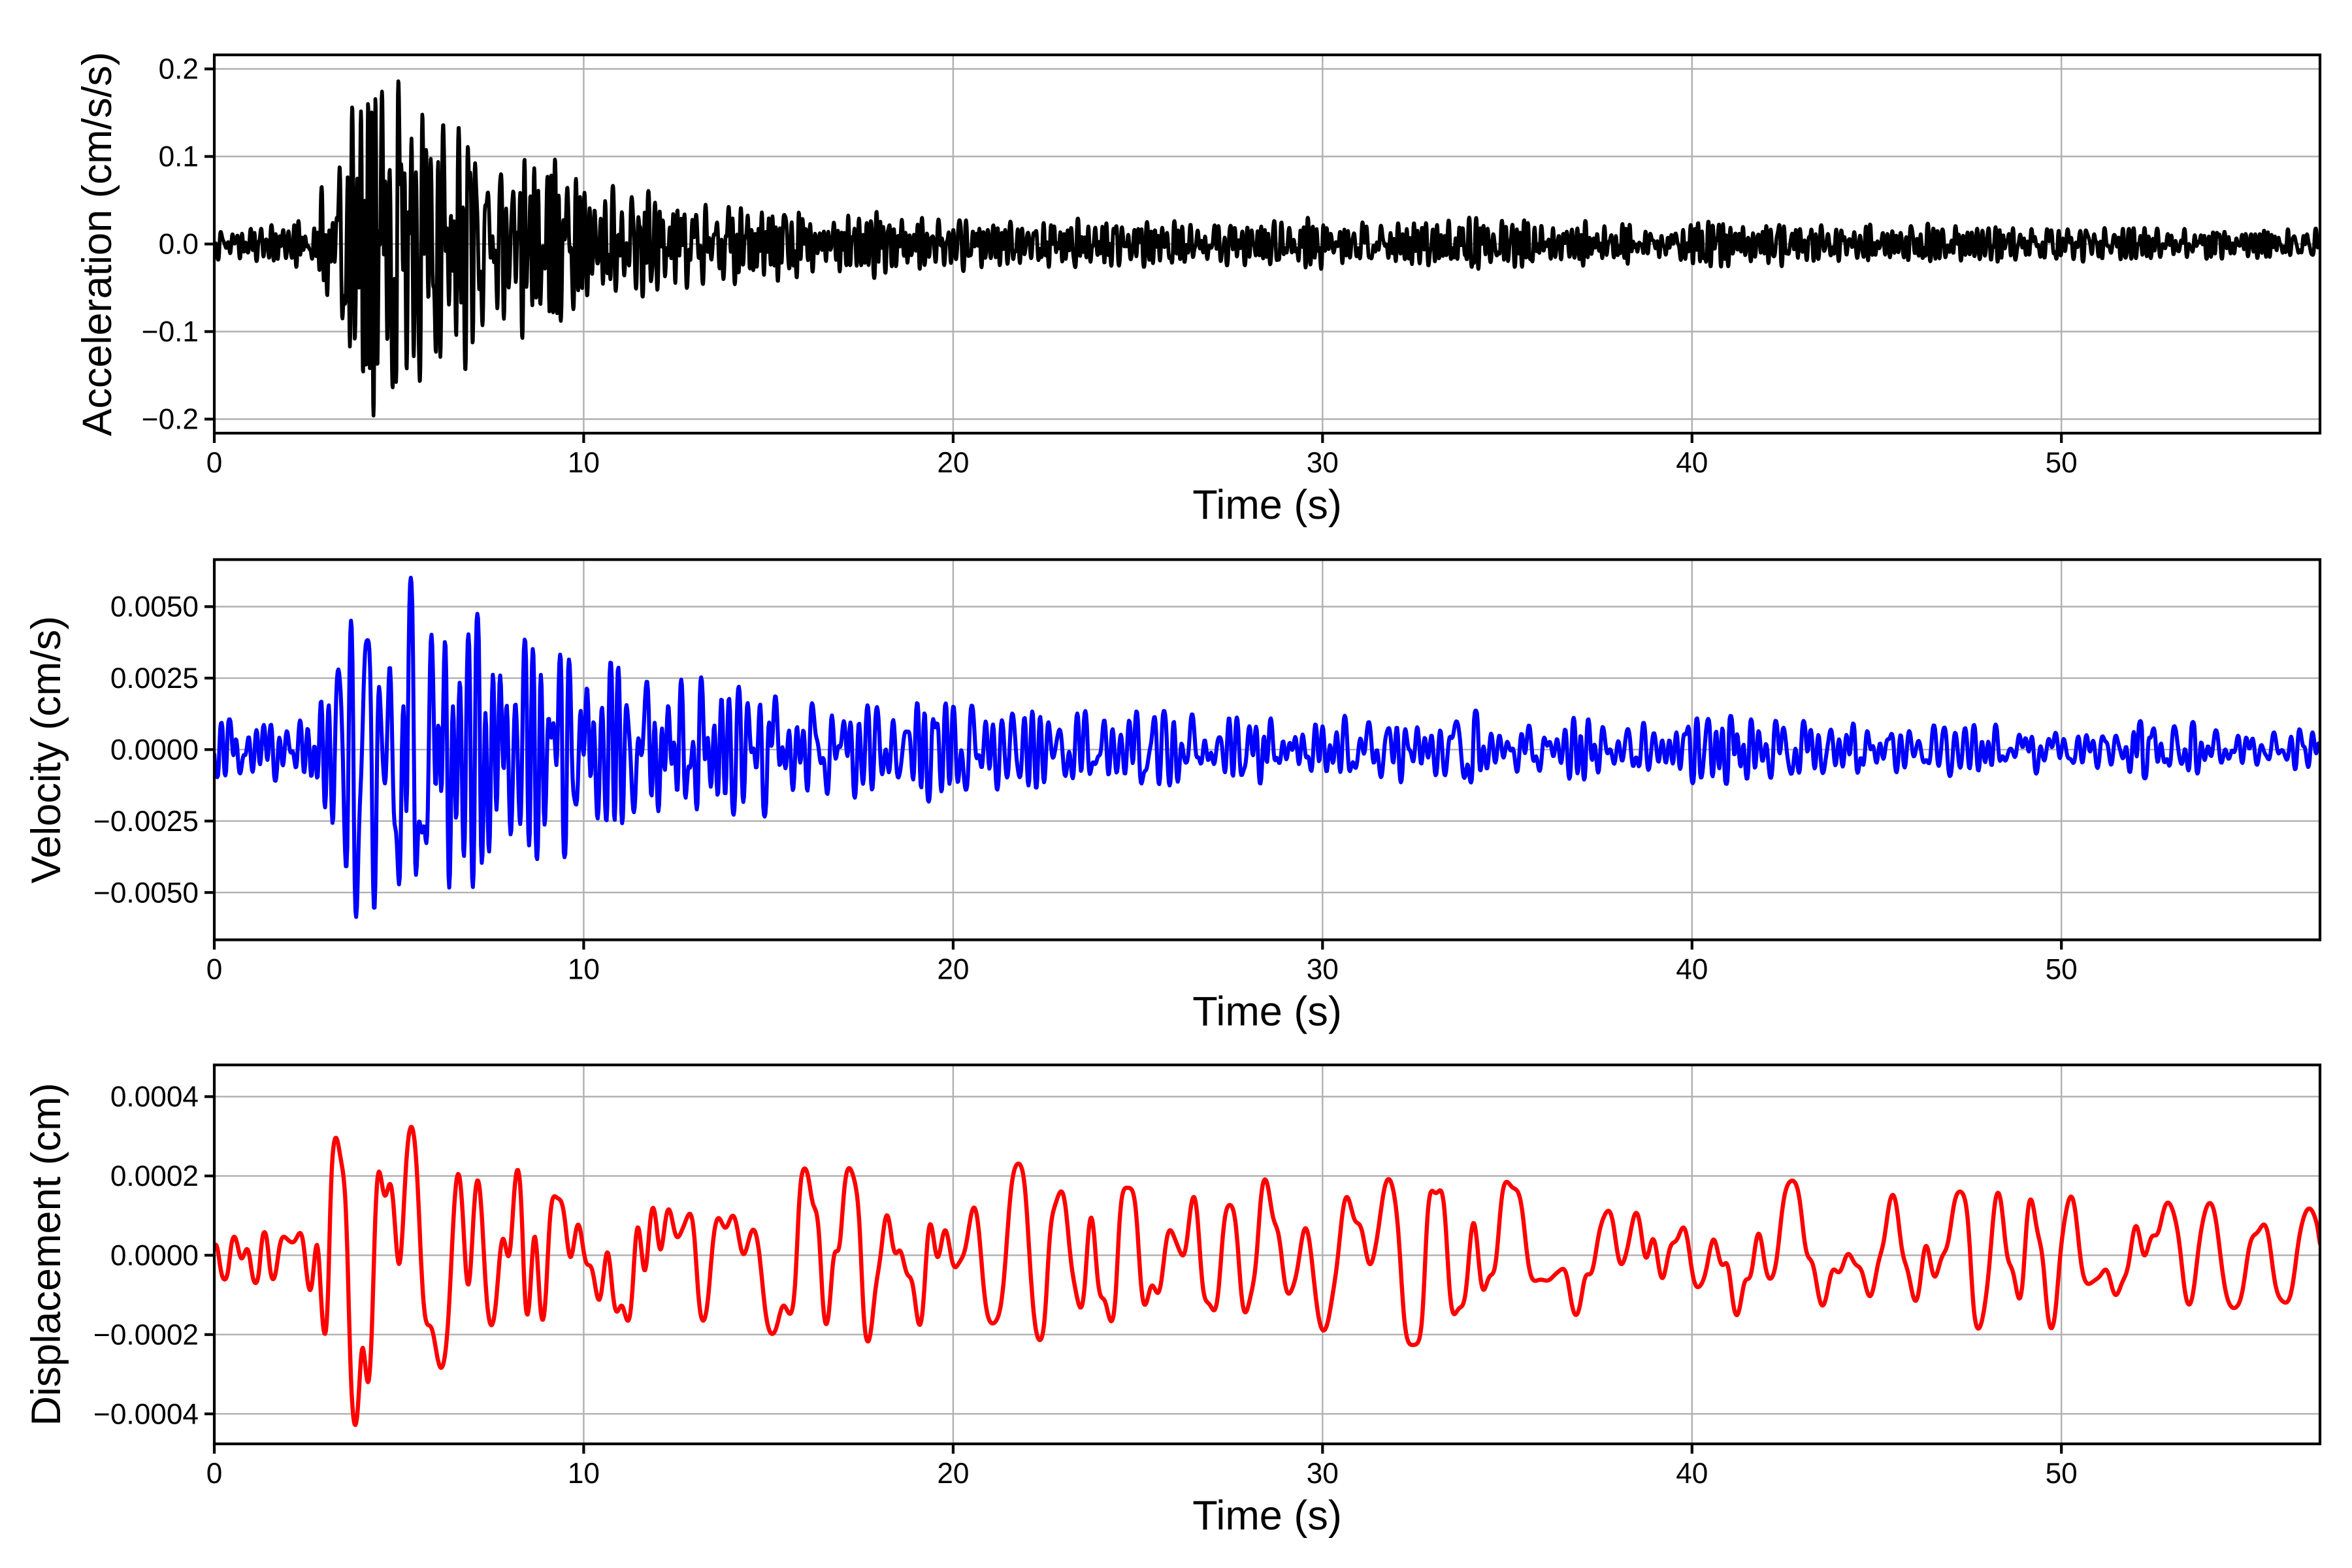 This screenshot has height=1568, width=2352. Describe the element at coordinates (97, 244) in the screenshot. I see `svg-text: Acceleration (cm/s/s)` at that location.